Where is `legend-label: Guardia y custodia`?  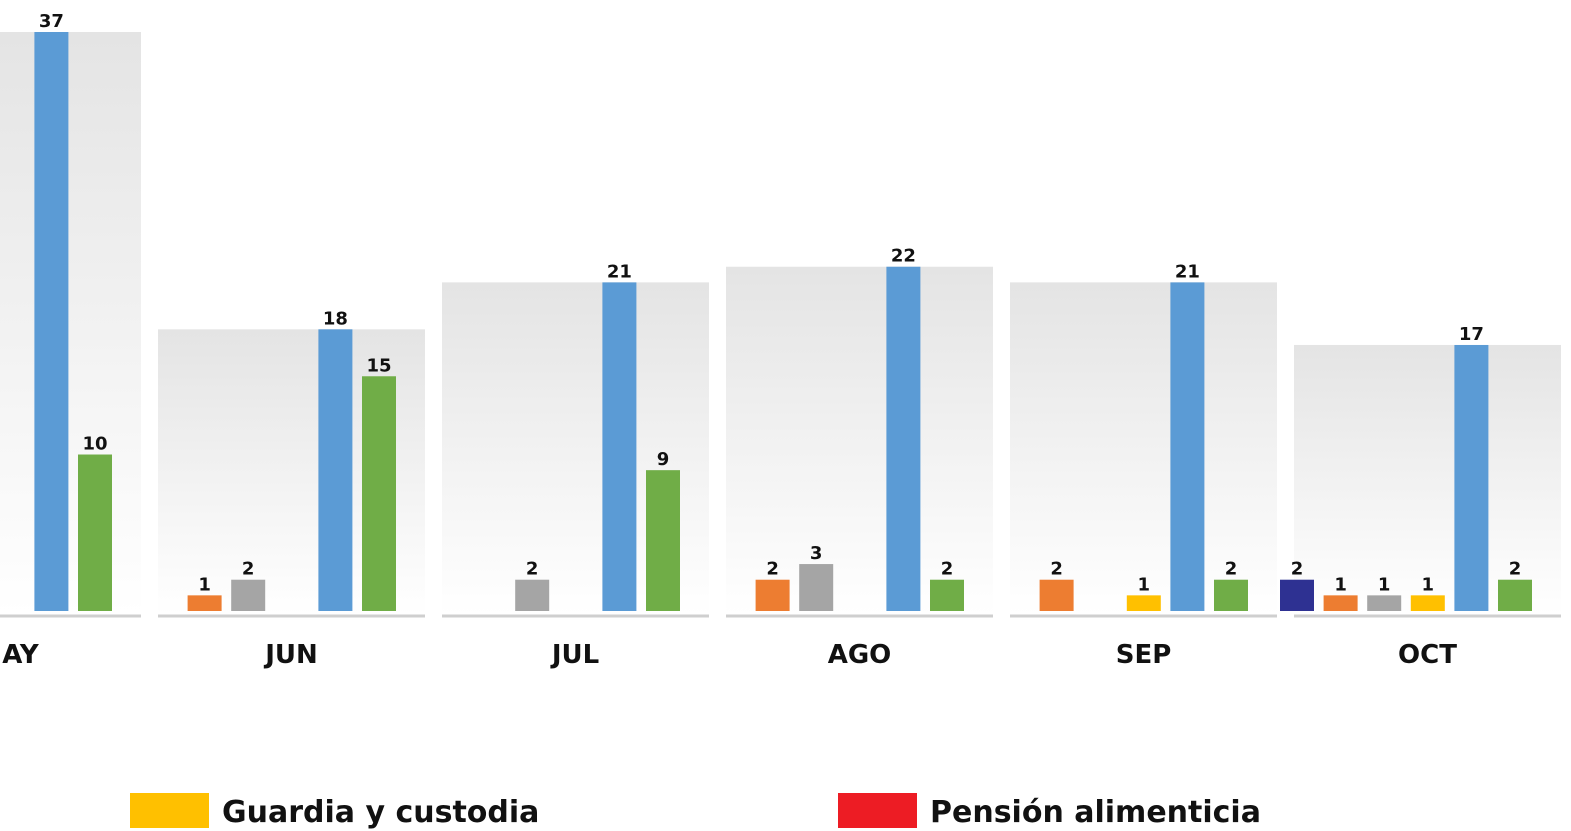
legend-label: Guardia y custodia is located at coordinates (380, 812).